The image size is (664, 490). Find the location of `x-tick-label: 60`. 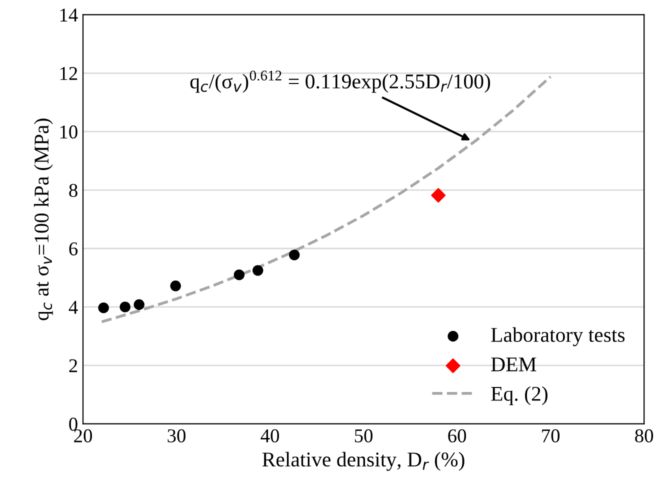

x-tick-label: 60 is located at coordinates (457, 435).